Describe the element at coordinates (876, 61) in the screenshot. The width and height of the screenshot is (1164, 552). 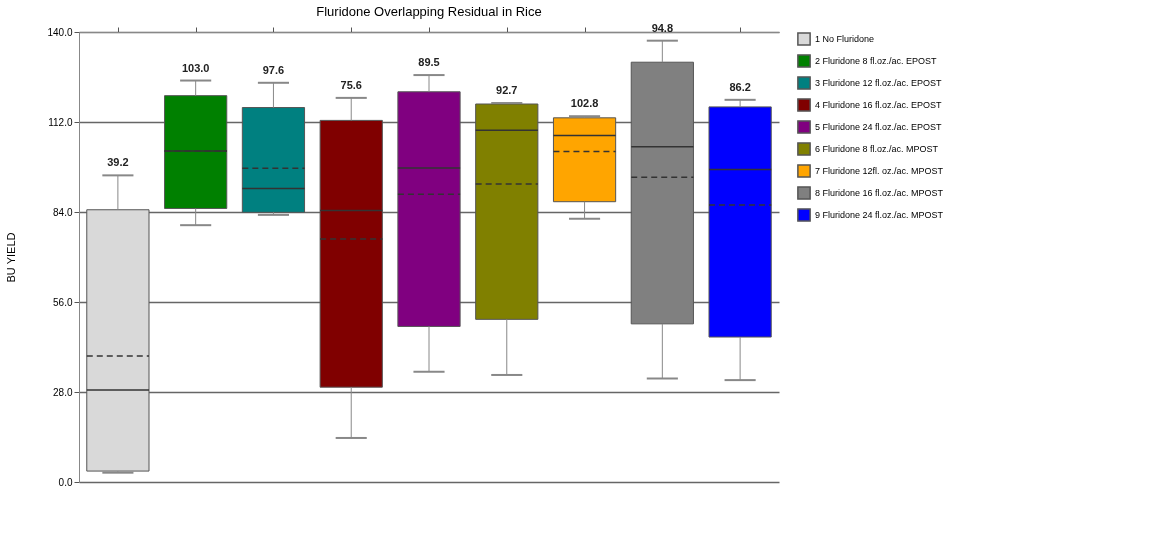
I see `legend-label: 2 Fluridone 8 fl.oz./ac. EPOST` at that location.